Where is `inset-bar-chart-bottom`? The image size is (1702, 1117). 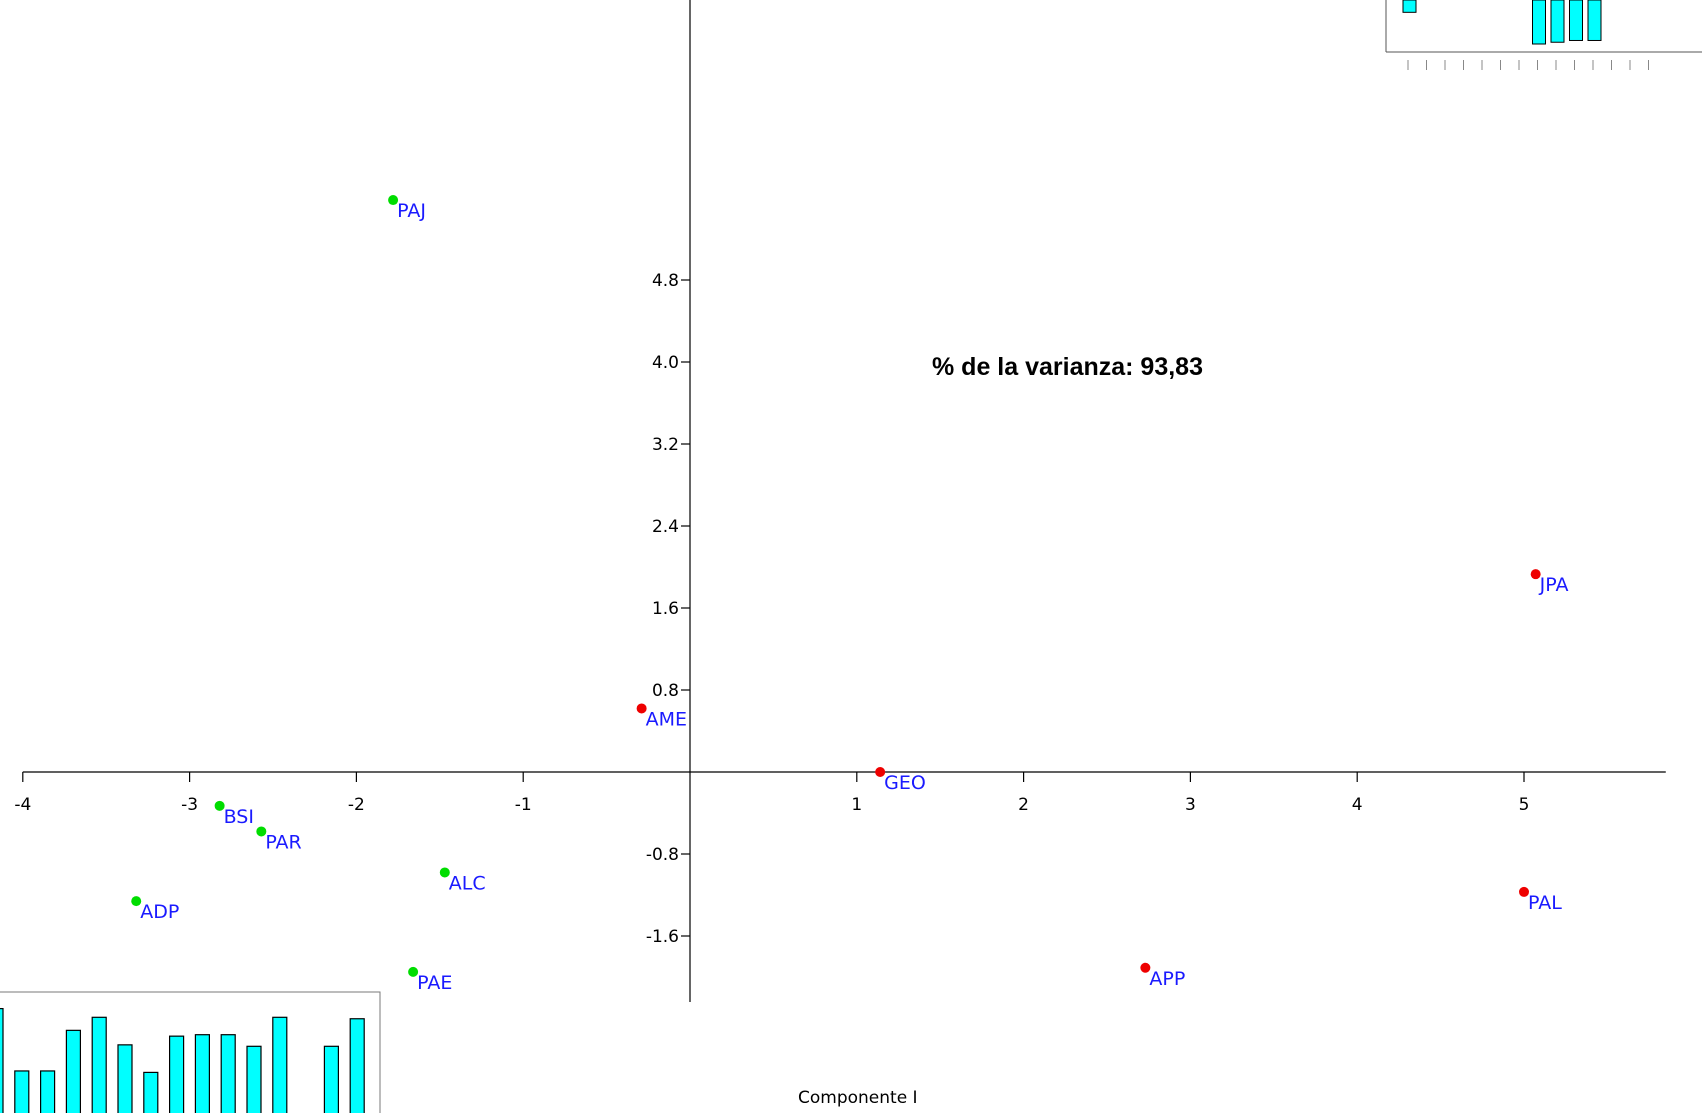
inset-bar-chart-bottom is located at coordinates (190, 1054).